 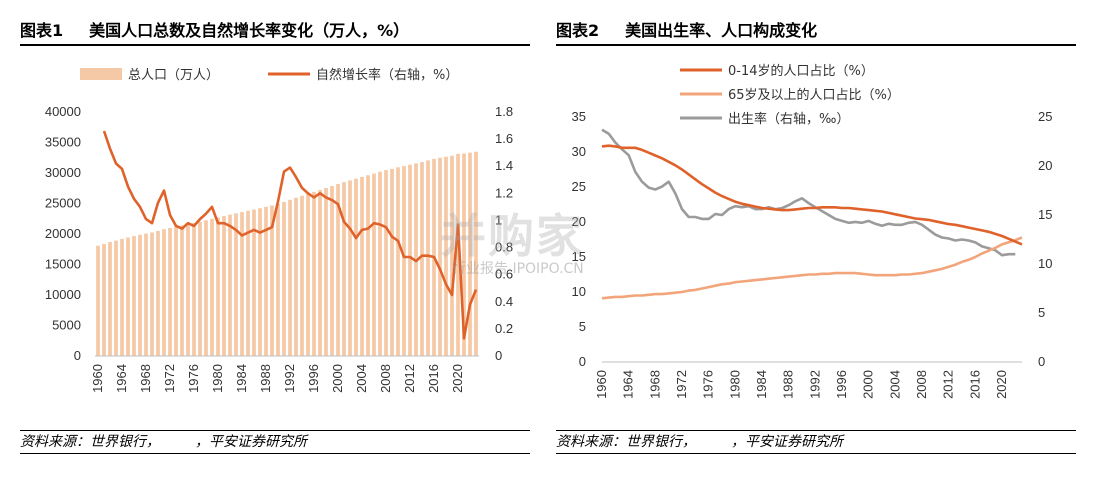 I want to click on x-tick-label: 2000, so click(x=337, y=378).